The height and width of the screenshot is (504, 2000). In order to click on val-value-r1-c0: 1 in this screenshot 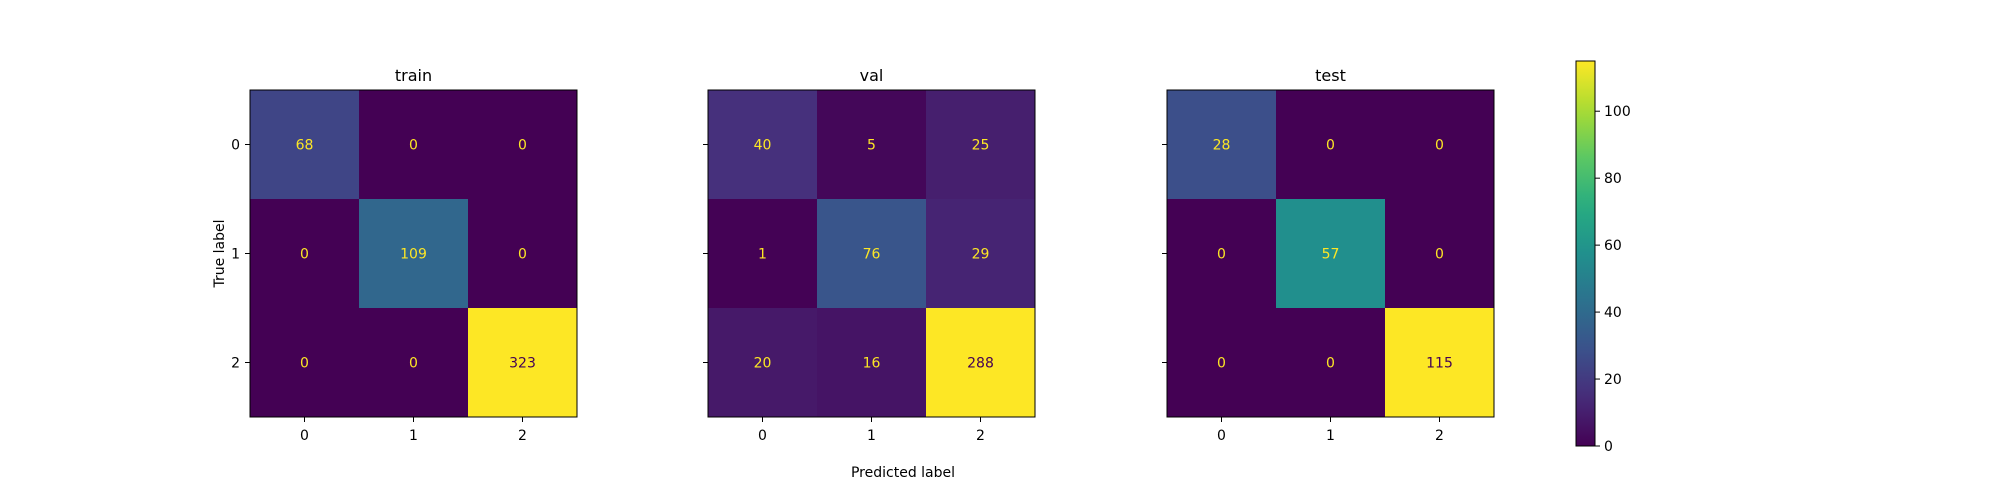, I will do `click(762, 255)`.